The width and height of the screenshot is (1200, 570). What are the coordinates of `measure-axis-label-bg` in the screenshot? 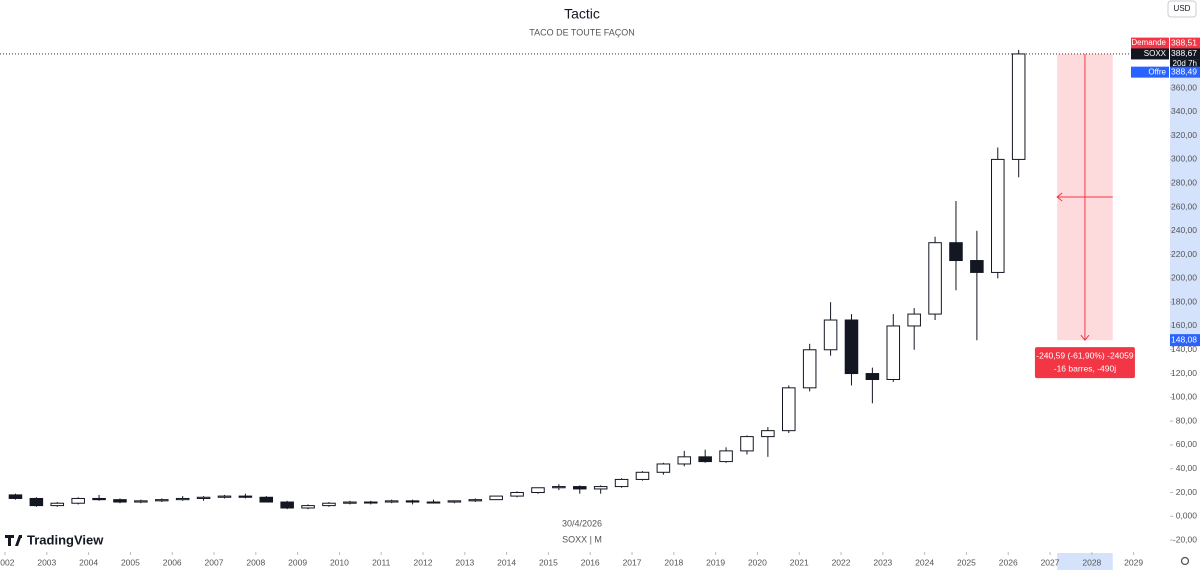 It's located at (1185, 340).